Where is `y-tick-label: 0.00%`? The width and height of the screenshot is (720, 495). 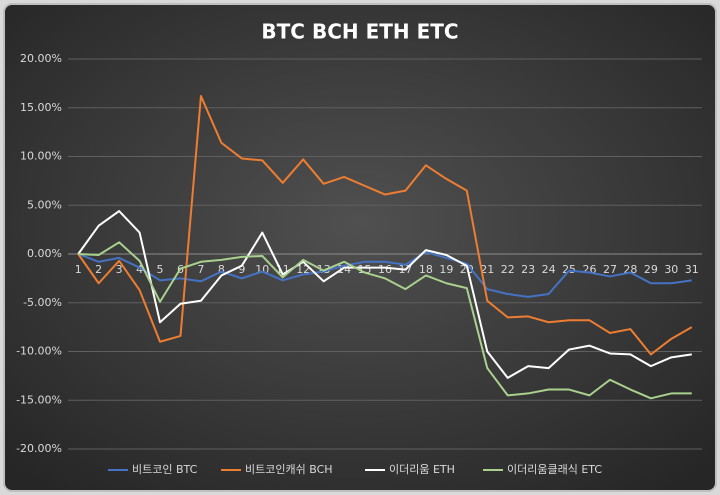 y-tick-label: 0.00% is located at coordinates (44, 253).